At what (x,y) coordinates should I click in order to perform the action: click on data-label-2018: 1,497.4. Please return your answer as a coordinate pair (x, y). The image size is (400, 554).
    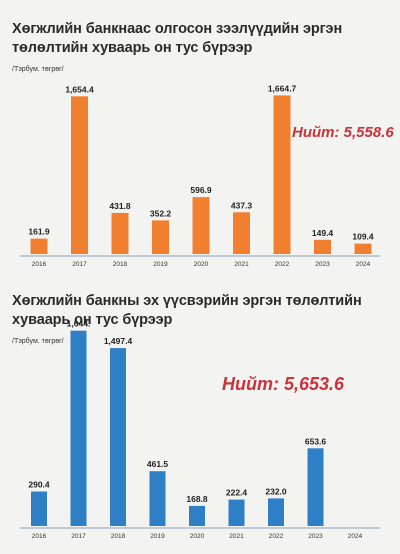
    Looking at the image, I should click on (118, 341).